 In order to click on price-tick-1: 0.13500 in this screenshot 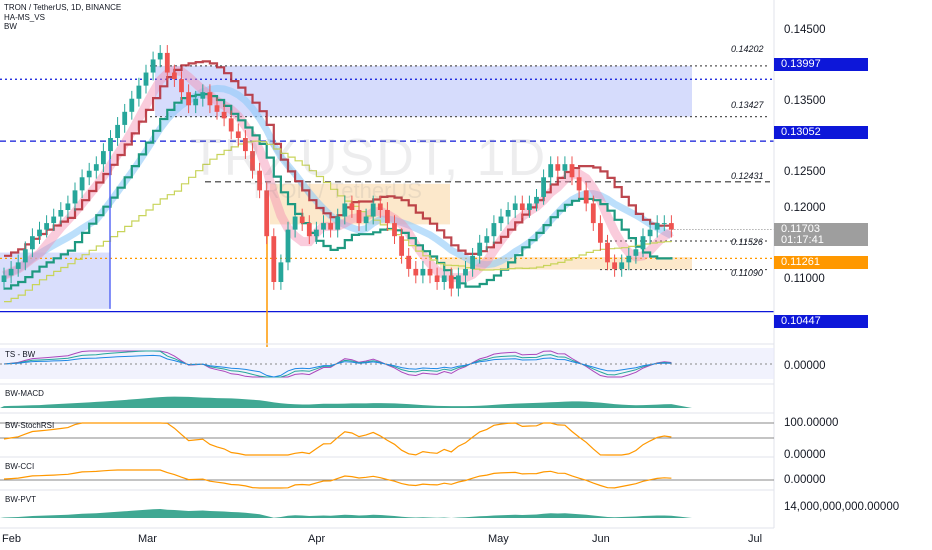, I will do `click(805, 101)`.